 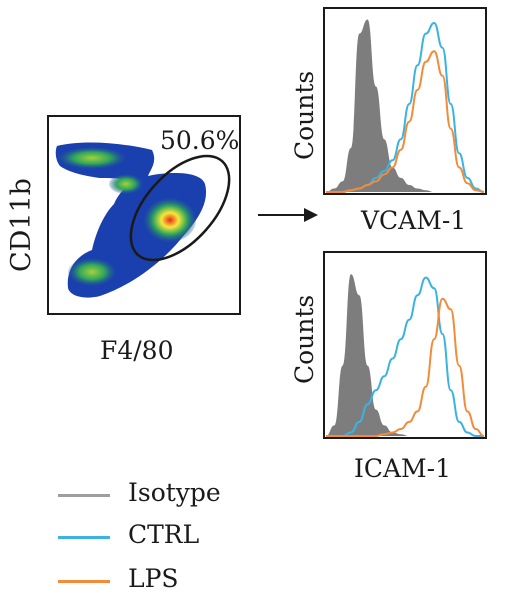 I want to click on legend-item-ctrl: CTRL, so click(x=173, y=538).